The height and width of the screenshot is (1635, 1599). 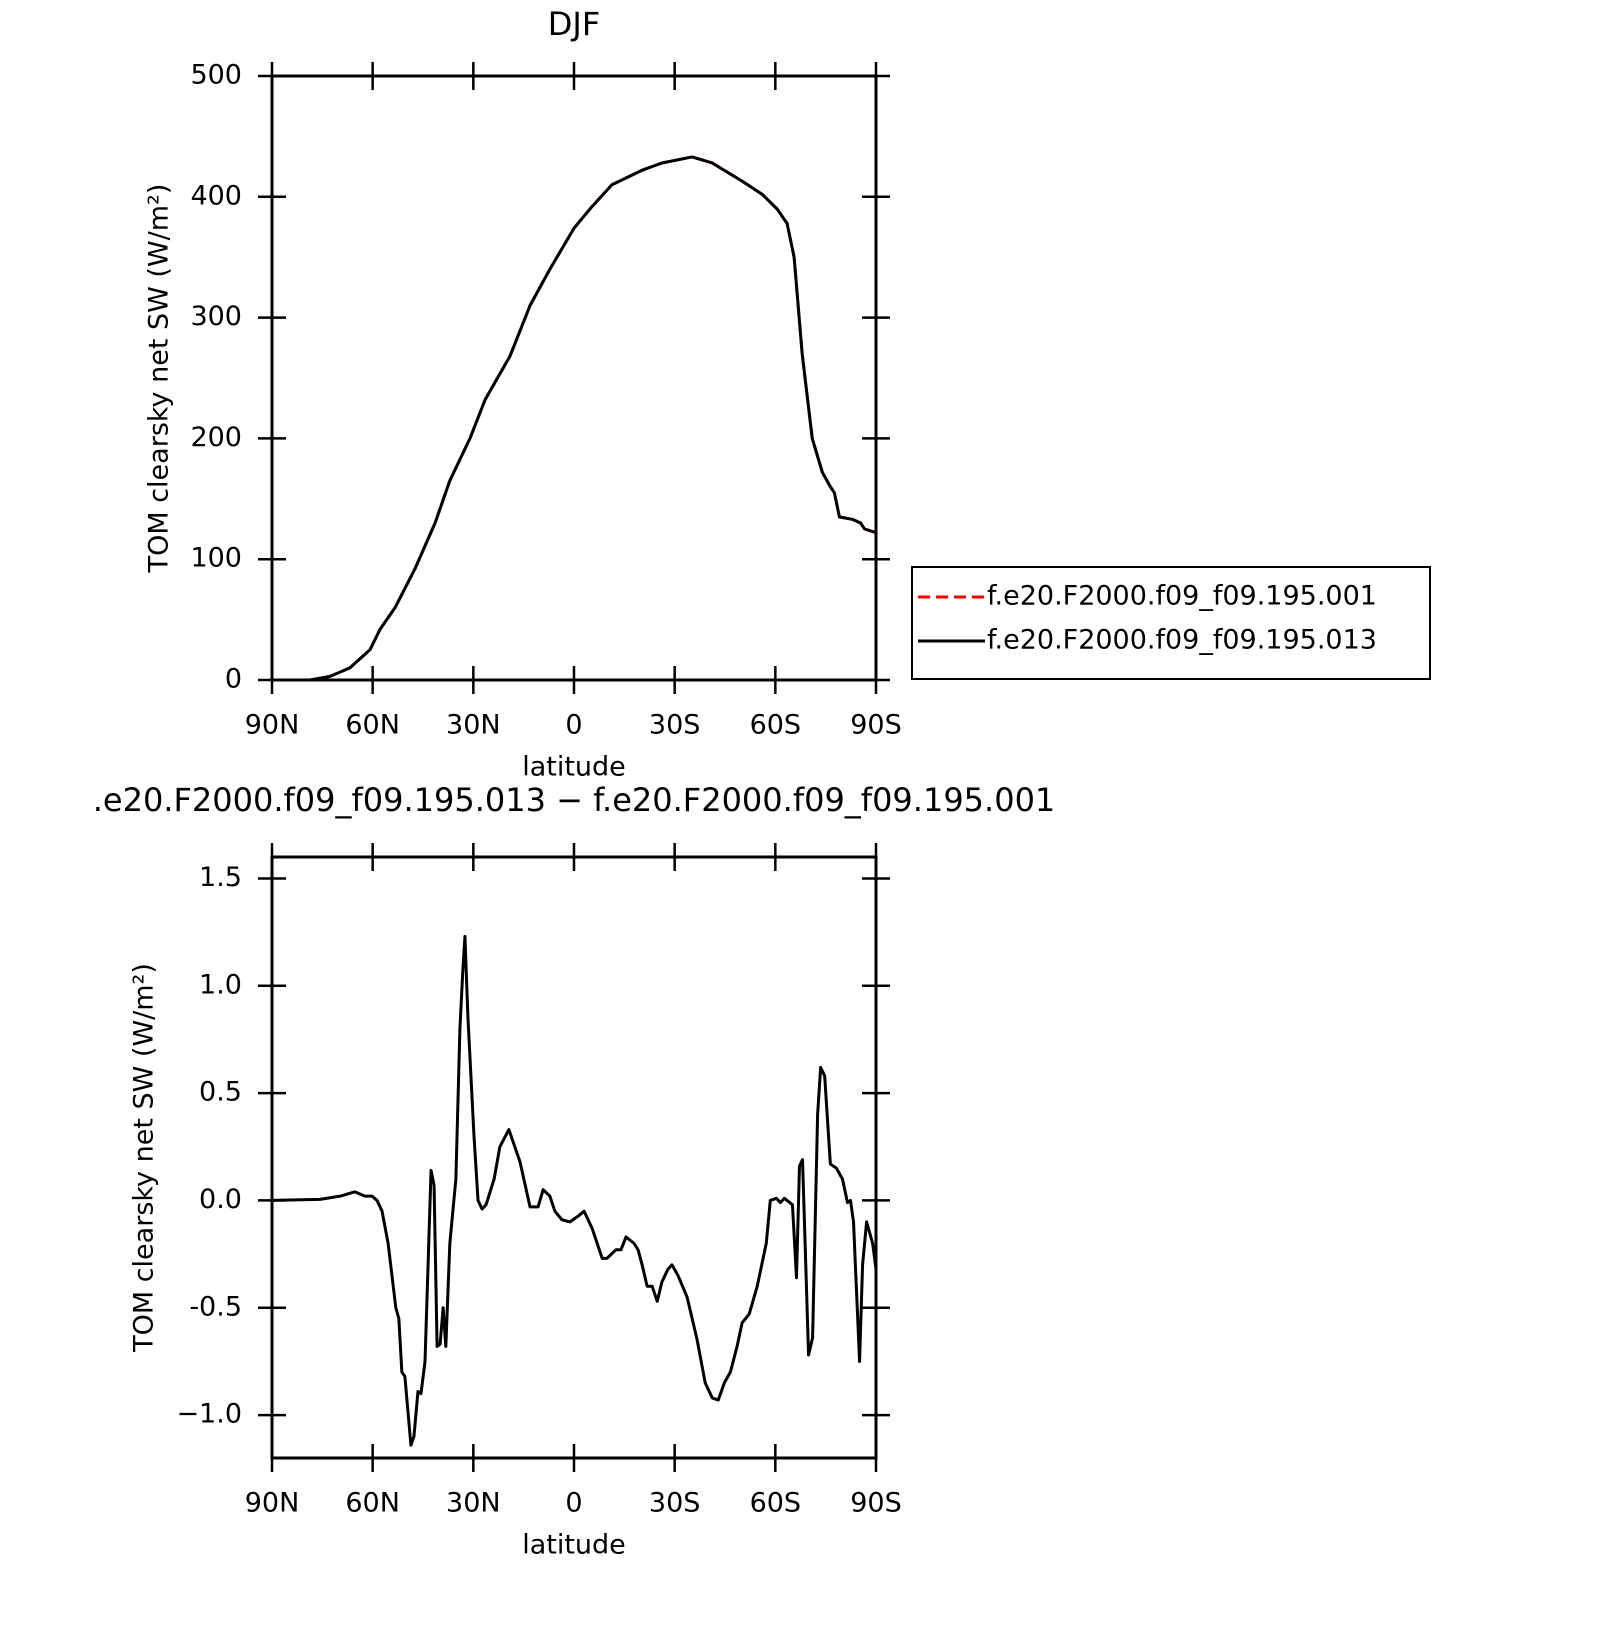 I want to click on y-tick-label: 200, so click(x=216, y=437).